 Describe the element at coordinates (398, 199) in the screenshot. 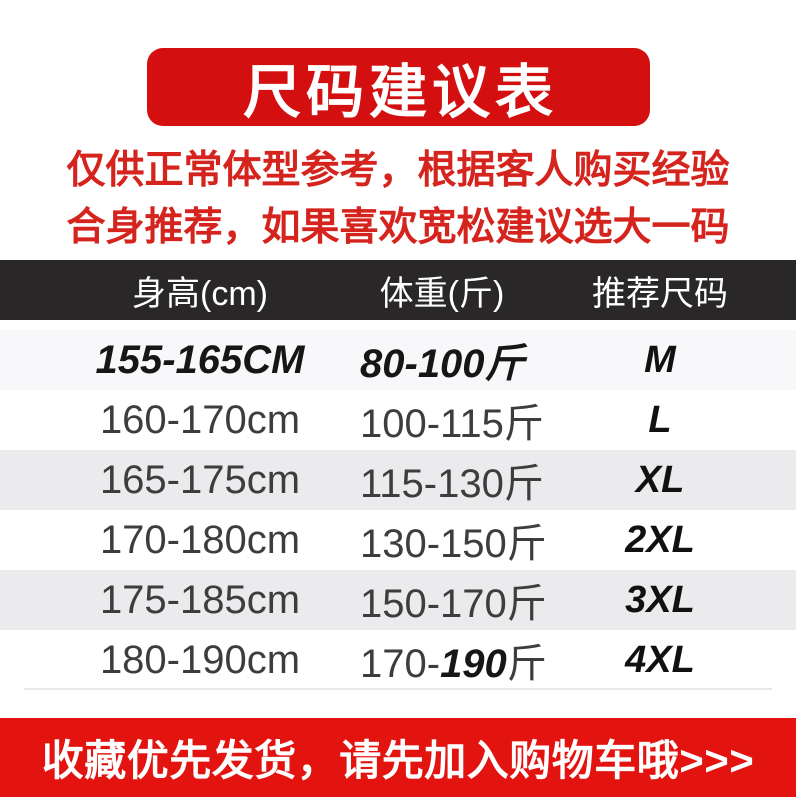

I see `notice-paragraph: 仅供正常体型参考，根据客人购买经验 合身推荐，如果喜欢宽松建议选大一码` at that location.